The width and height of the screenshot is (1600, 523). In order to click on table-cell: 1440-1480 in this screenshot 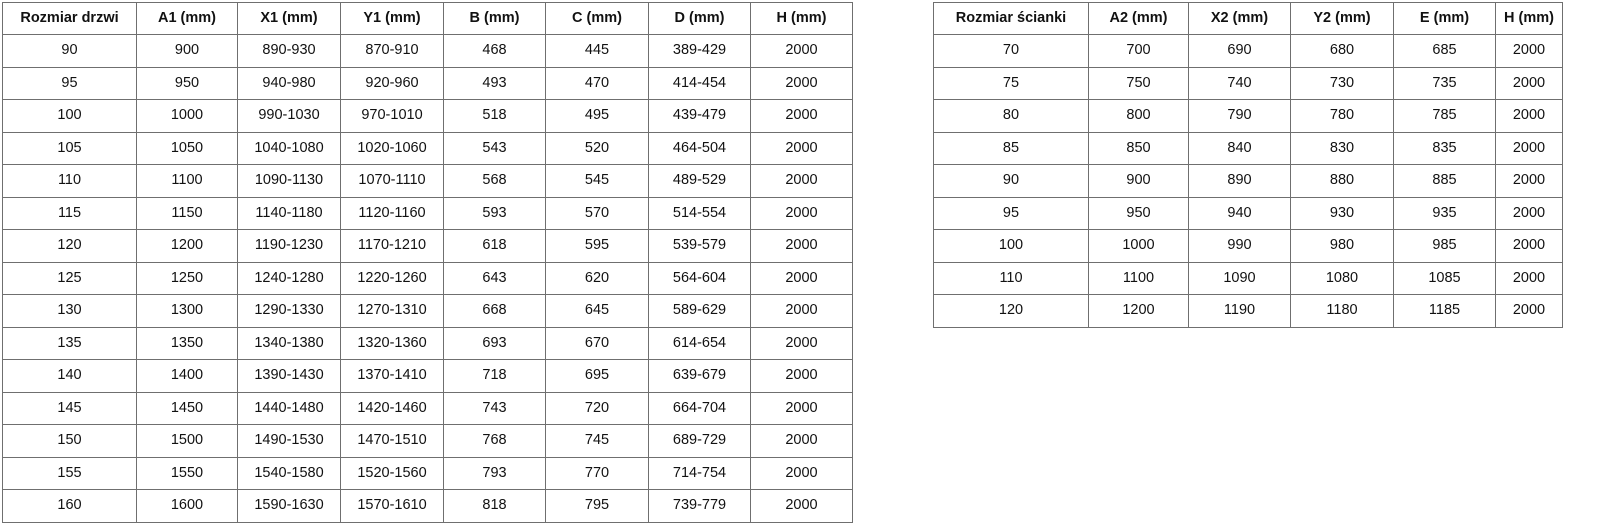, I will do `click(289, 408)`.